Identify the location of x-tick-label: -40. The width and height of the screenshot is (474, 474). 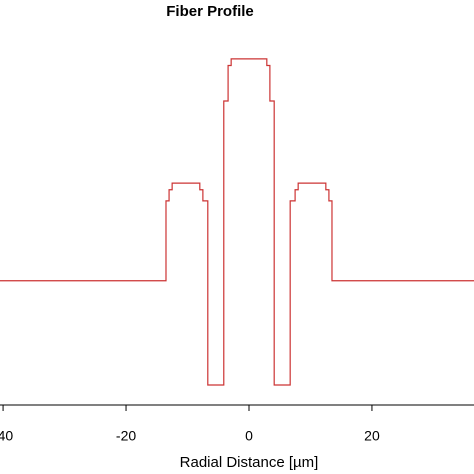
(6, 436).